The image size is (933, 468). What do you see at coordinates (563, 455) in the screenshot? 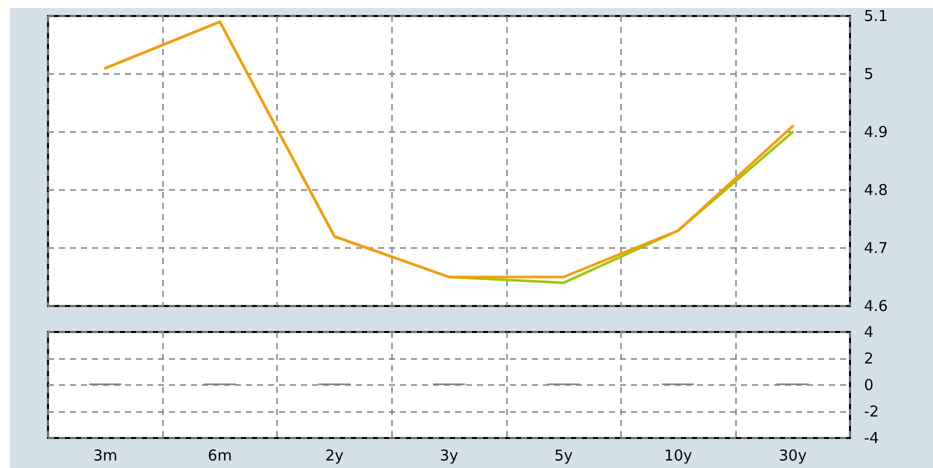
I see `x-tick-label: 5y` at bounding box center [563, 455].